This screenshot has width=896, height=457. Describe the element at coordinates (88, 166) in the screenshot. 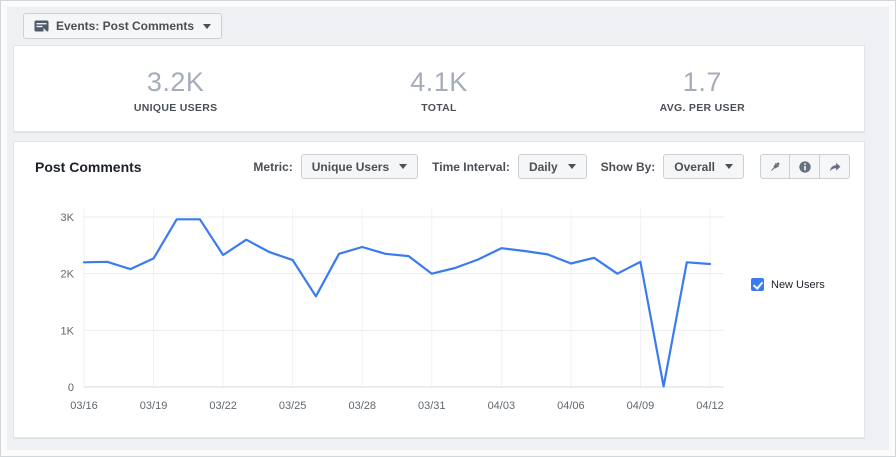

I see `chart-title: Post Comments` at that location.